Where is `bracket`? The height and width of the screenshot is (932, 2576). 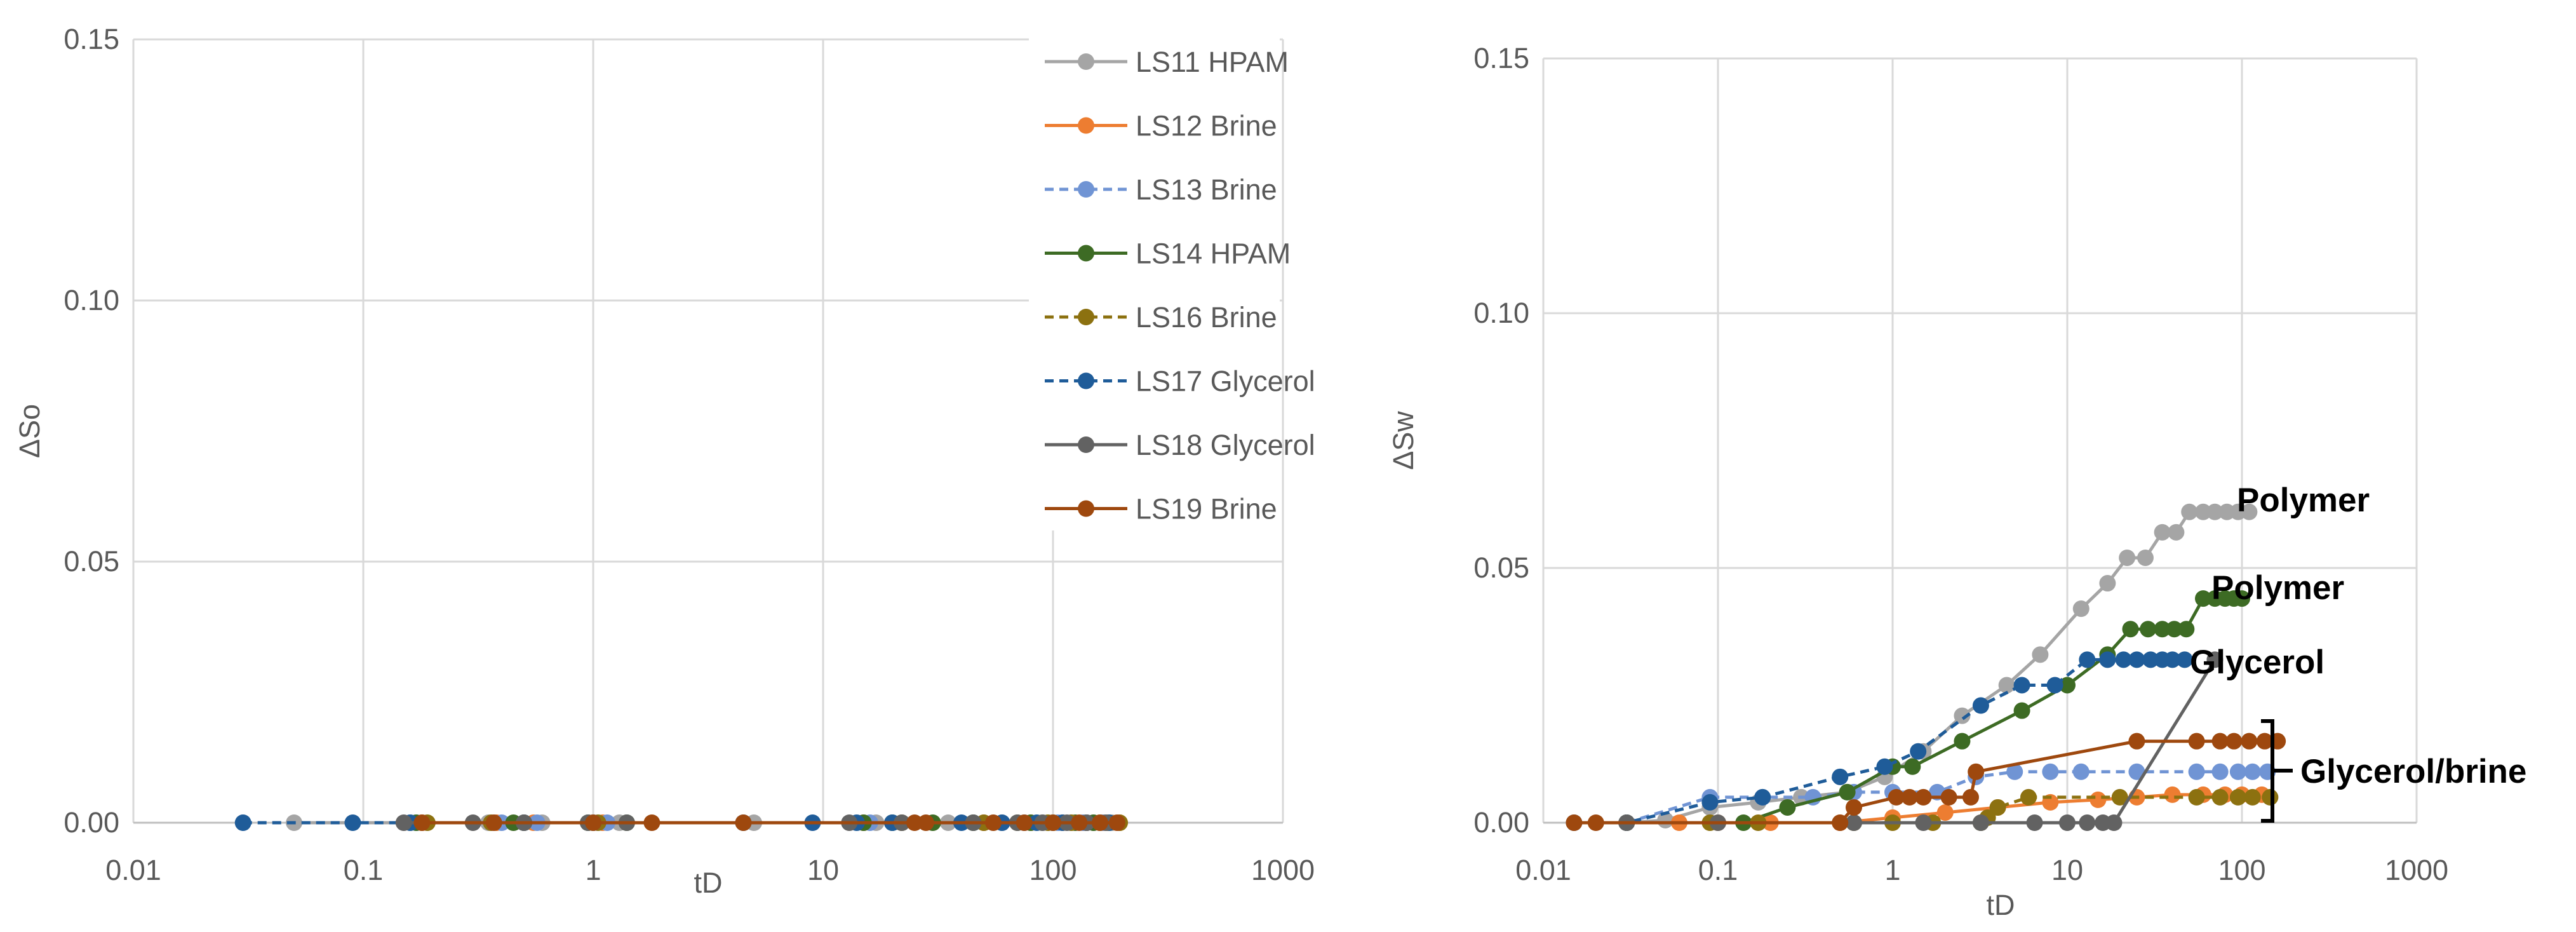 bracket is located at coordinates (2277, 771).